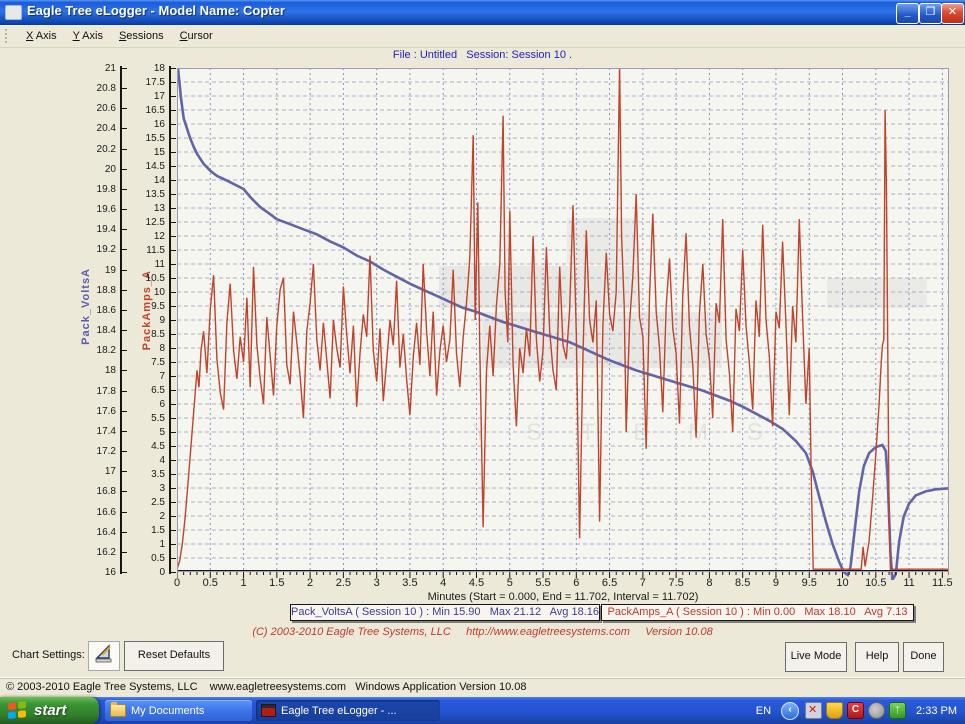  I want to click on y-tick-label: 6, so click(162, 404).